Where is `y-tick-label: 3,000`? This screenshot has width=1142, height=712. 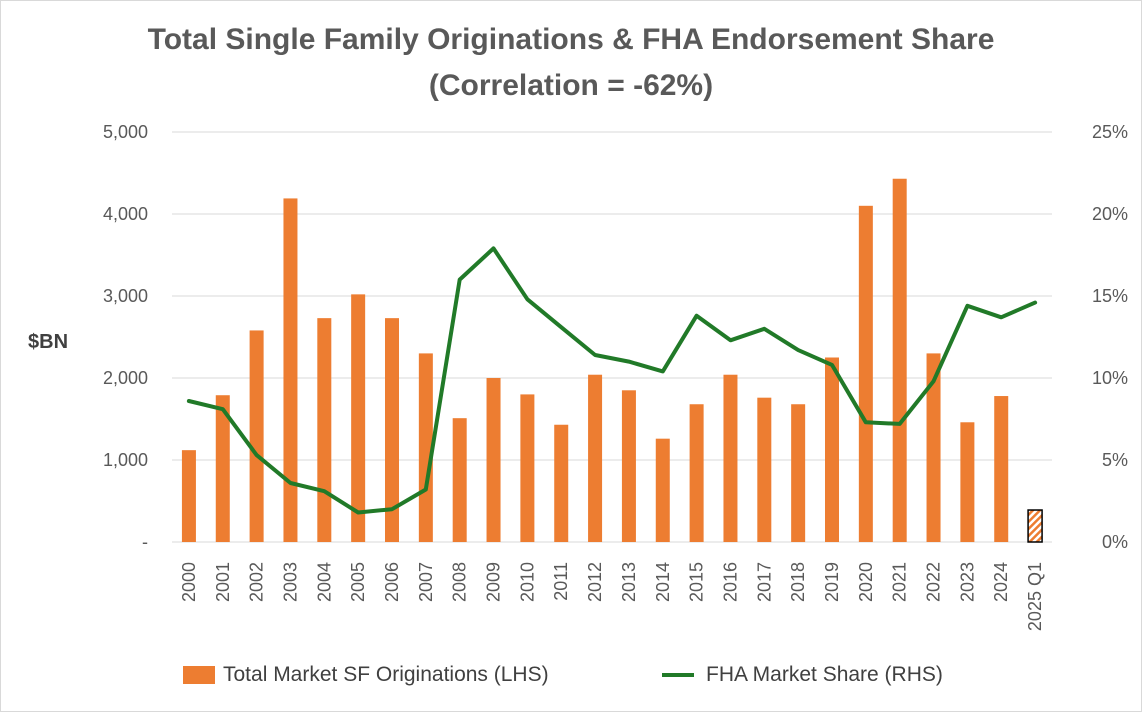 y-tick-label: 3,000 is located at coordinates (125, 296).